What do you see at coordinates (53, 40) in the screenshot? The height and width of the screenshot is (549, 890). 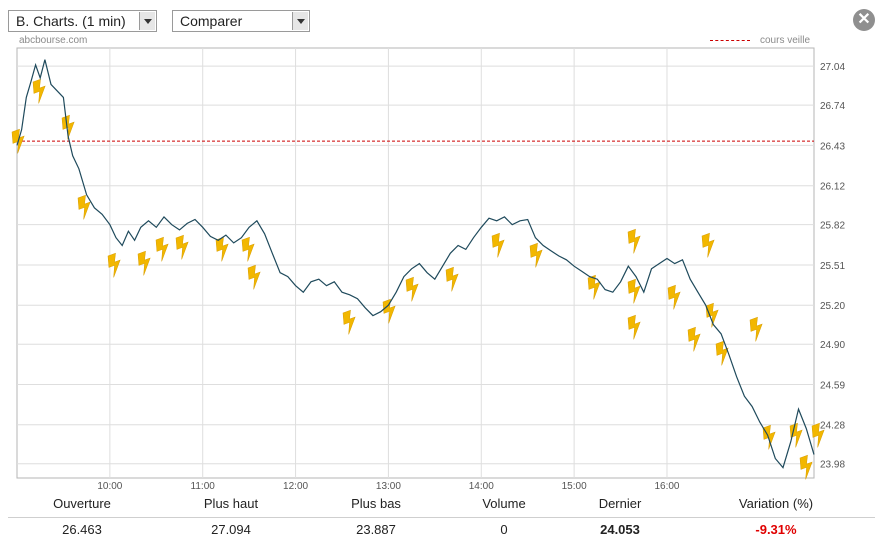 I see `chart-source: abcbourse.com` at bounding box center [53, 40].